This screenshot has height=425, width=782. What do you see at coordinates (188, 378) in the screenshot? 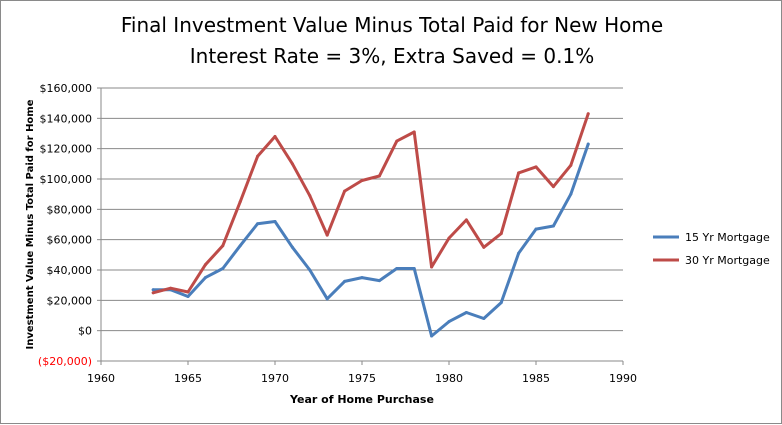
I see `x-tick-label: 1965` at bounding box center [188, 378].